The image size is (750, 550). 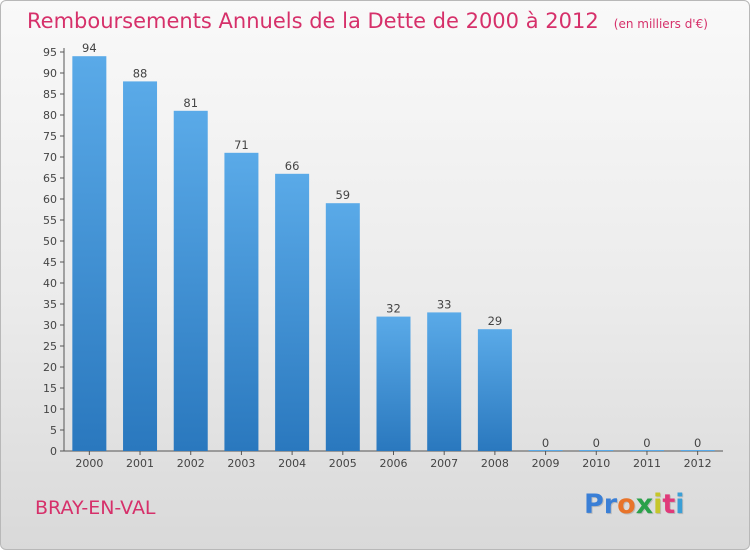 I want to click on x-tick-label: 2012, so click(x=698, y=463).